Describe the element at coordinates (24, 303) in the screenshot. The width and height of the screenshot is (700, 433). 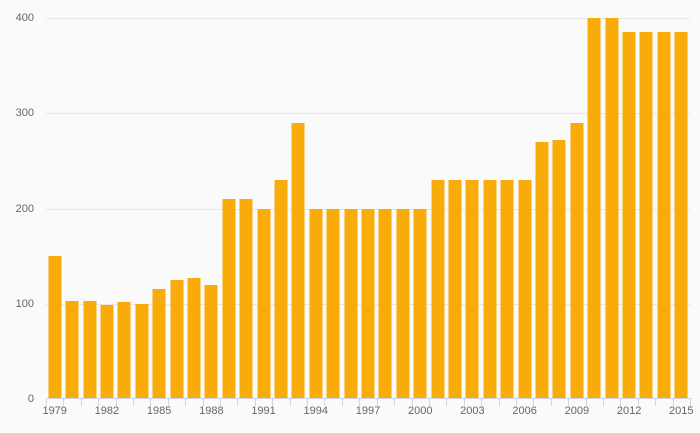
I see `y-tick-label-100: 100` at that location.